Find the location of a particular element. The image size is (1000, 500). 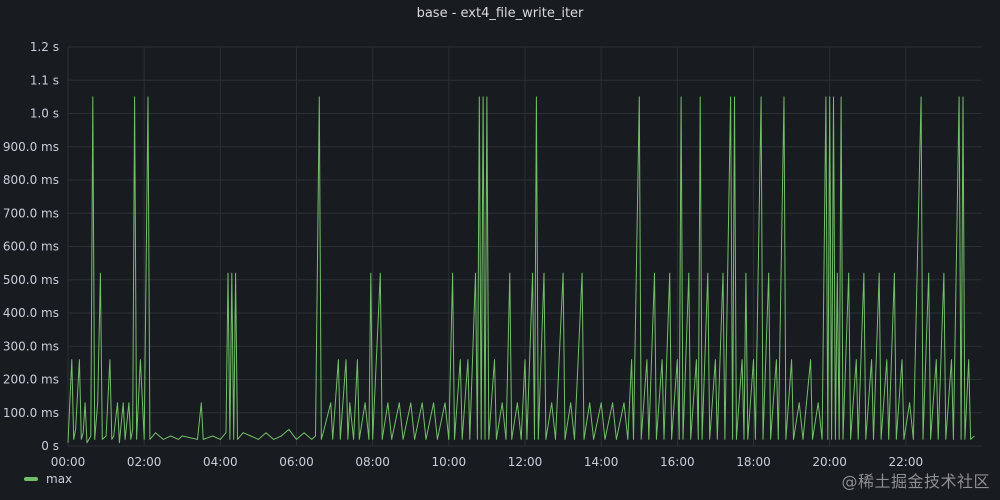

y-tick-label: 1.1 s is located at coordinates (44, 80).